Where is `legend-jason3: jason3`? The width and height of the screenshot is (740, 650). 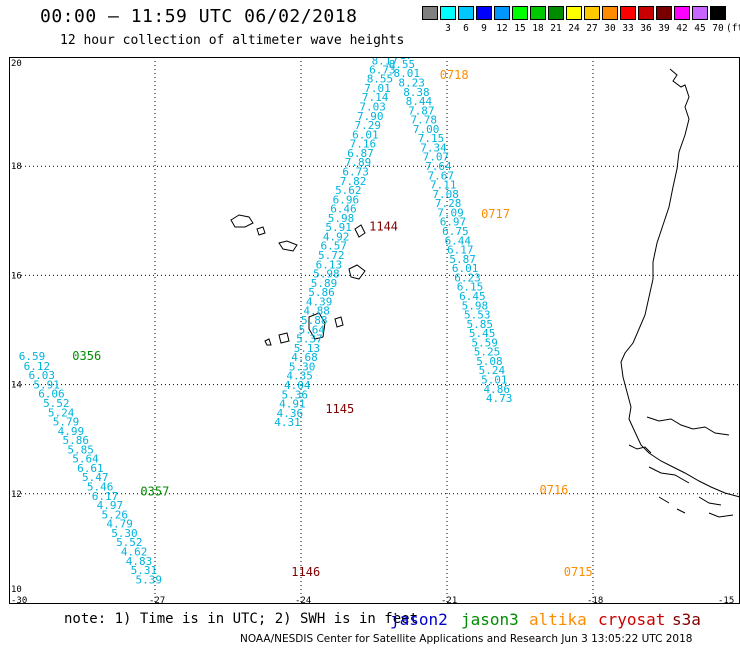
legend-jason3: jason3 is located at coordinates (490, 619).